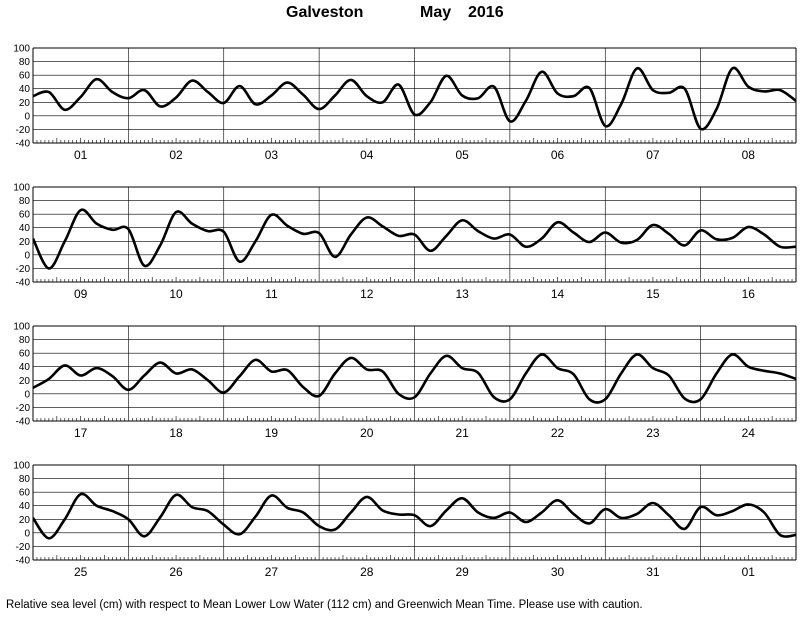  What do you see at coordinates (325, 12) in the screenshot?
I see `title-station: Galveston` at bounding box center [325, 12].